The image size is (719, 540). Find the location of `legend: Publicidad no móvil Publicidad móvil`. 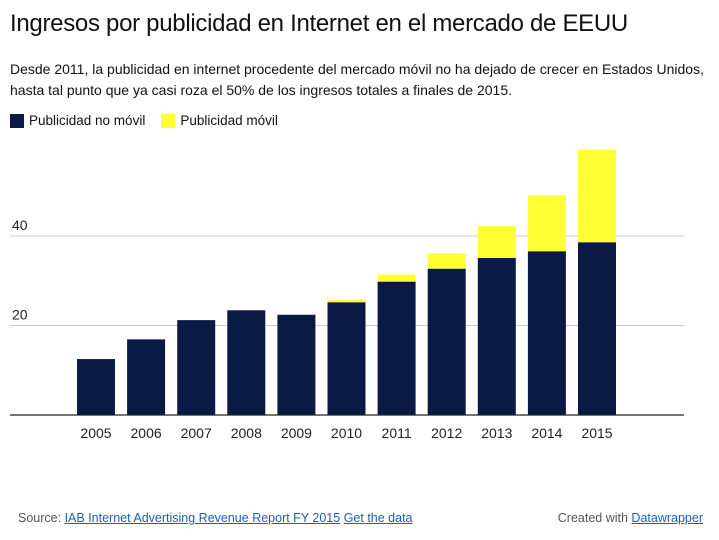

legend: Publicidad no móvil Publicidad móvil is located at coordinates (152, 120).